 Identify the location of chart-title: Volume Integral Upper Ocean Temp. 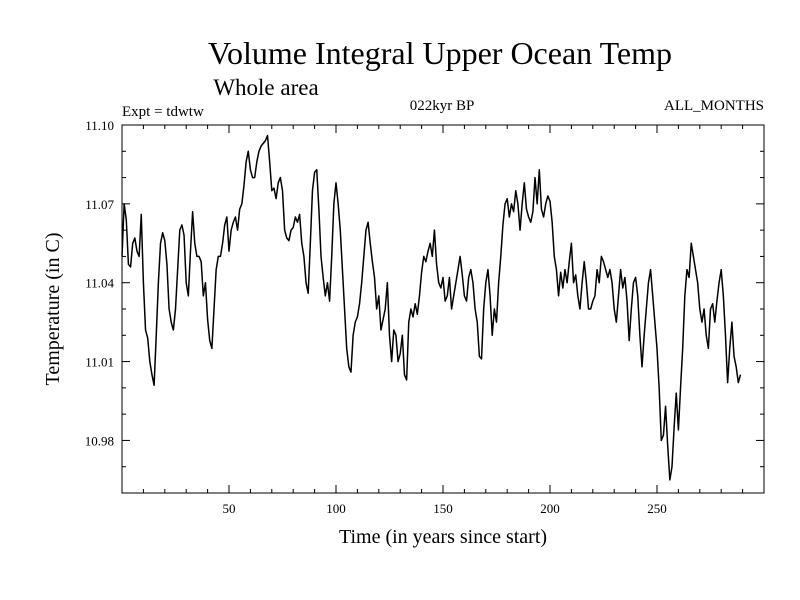
(440, 53).